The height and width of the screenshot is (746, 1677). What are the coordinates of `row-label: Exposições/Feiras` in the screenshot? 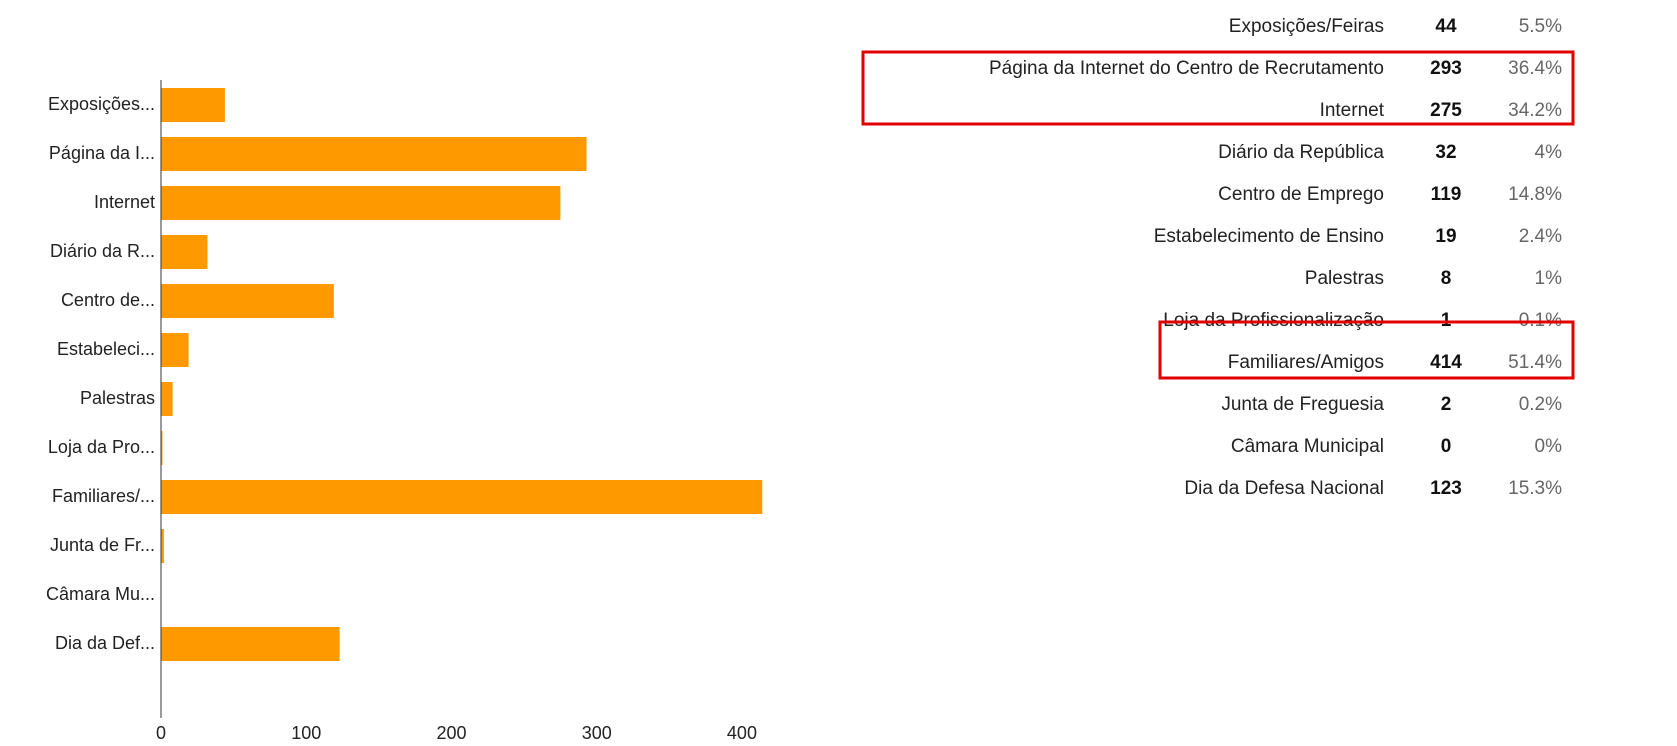 It's located at (1306, 26).